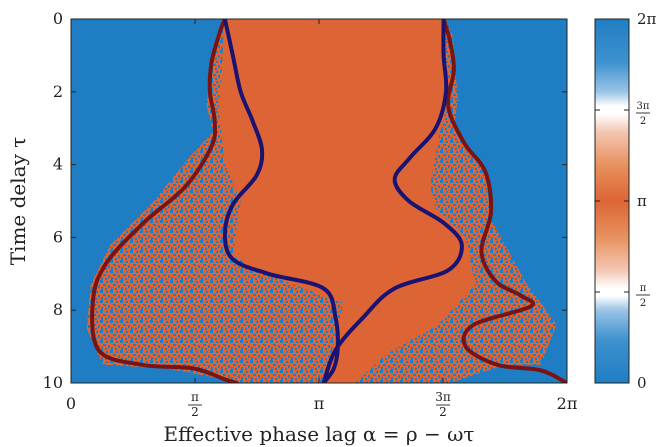  What do you see at coordinates (643, 114) in the screenshot?
I see `colorbar-tick-label: 3π2` at bounding box center [643, 114].